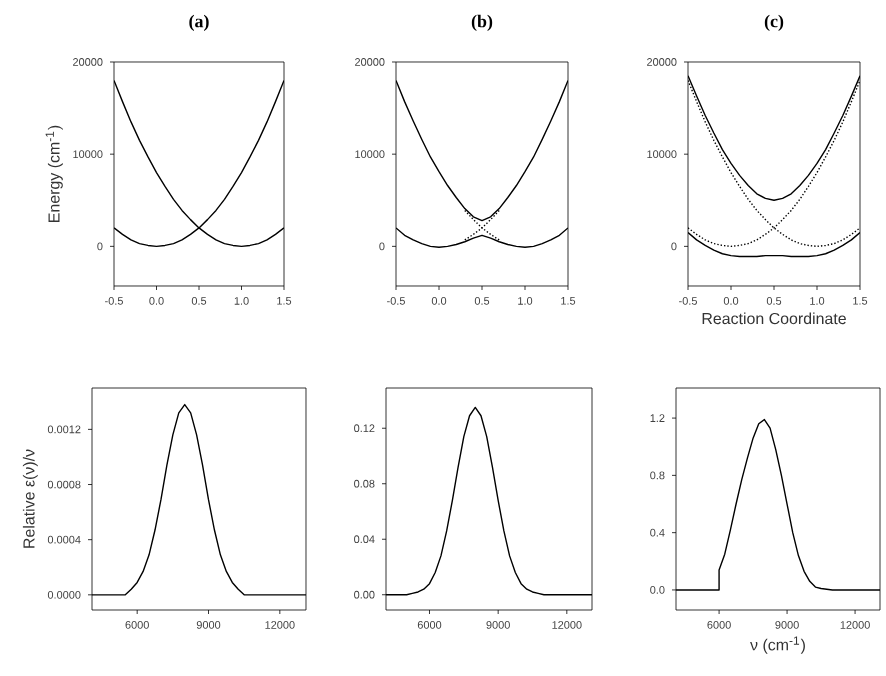 The width and height of the screenshot is (886, 676). I want to click on chart-title: (c), so click(774, 22).